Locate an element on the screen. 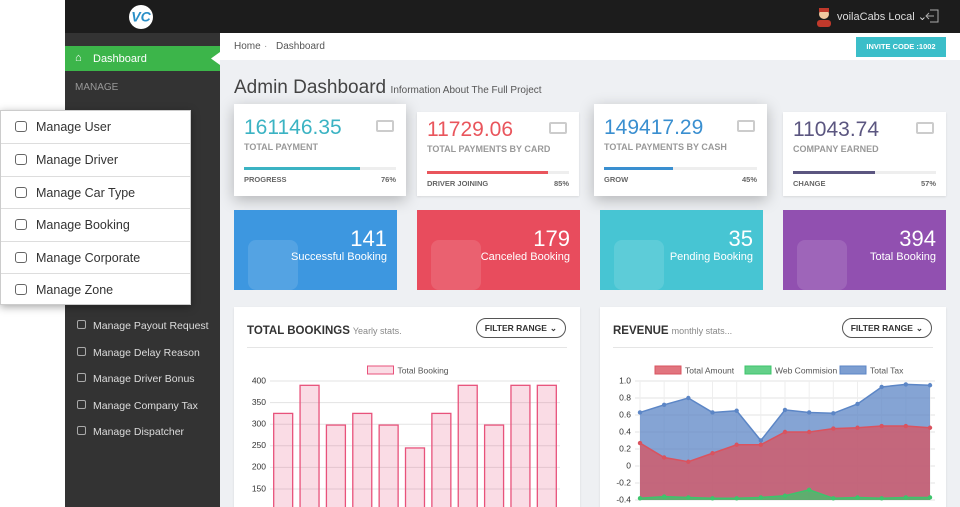 The image size is (960, 507). dropdown-item: Manage Booking is located at coordinates (95, 224).